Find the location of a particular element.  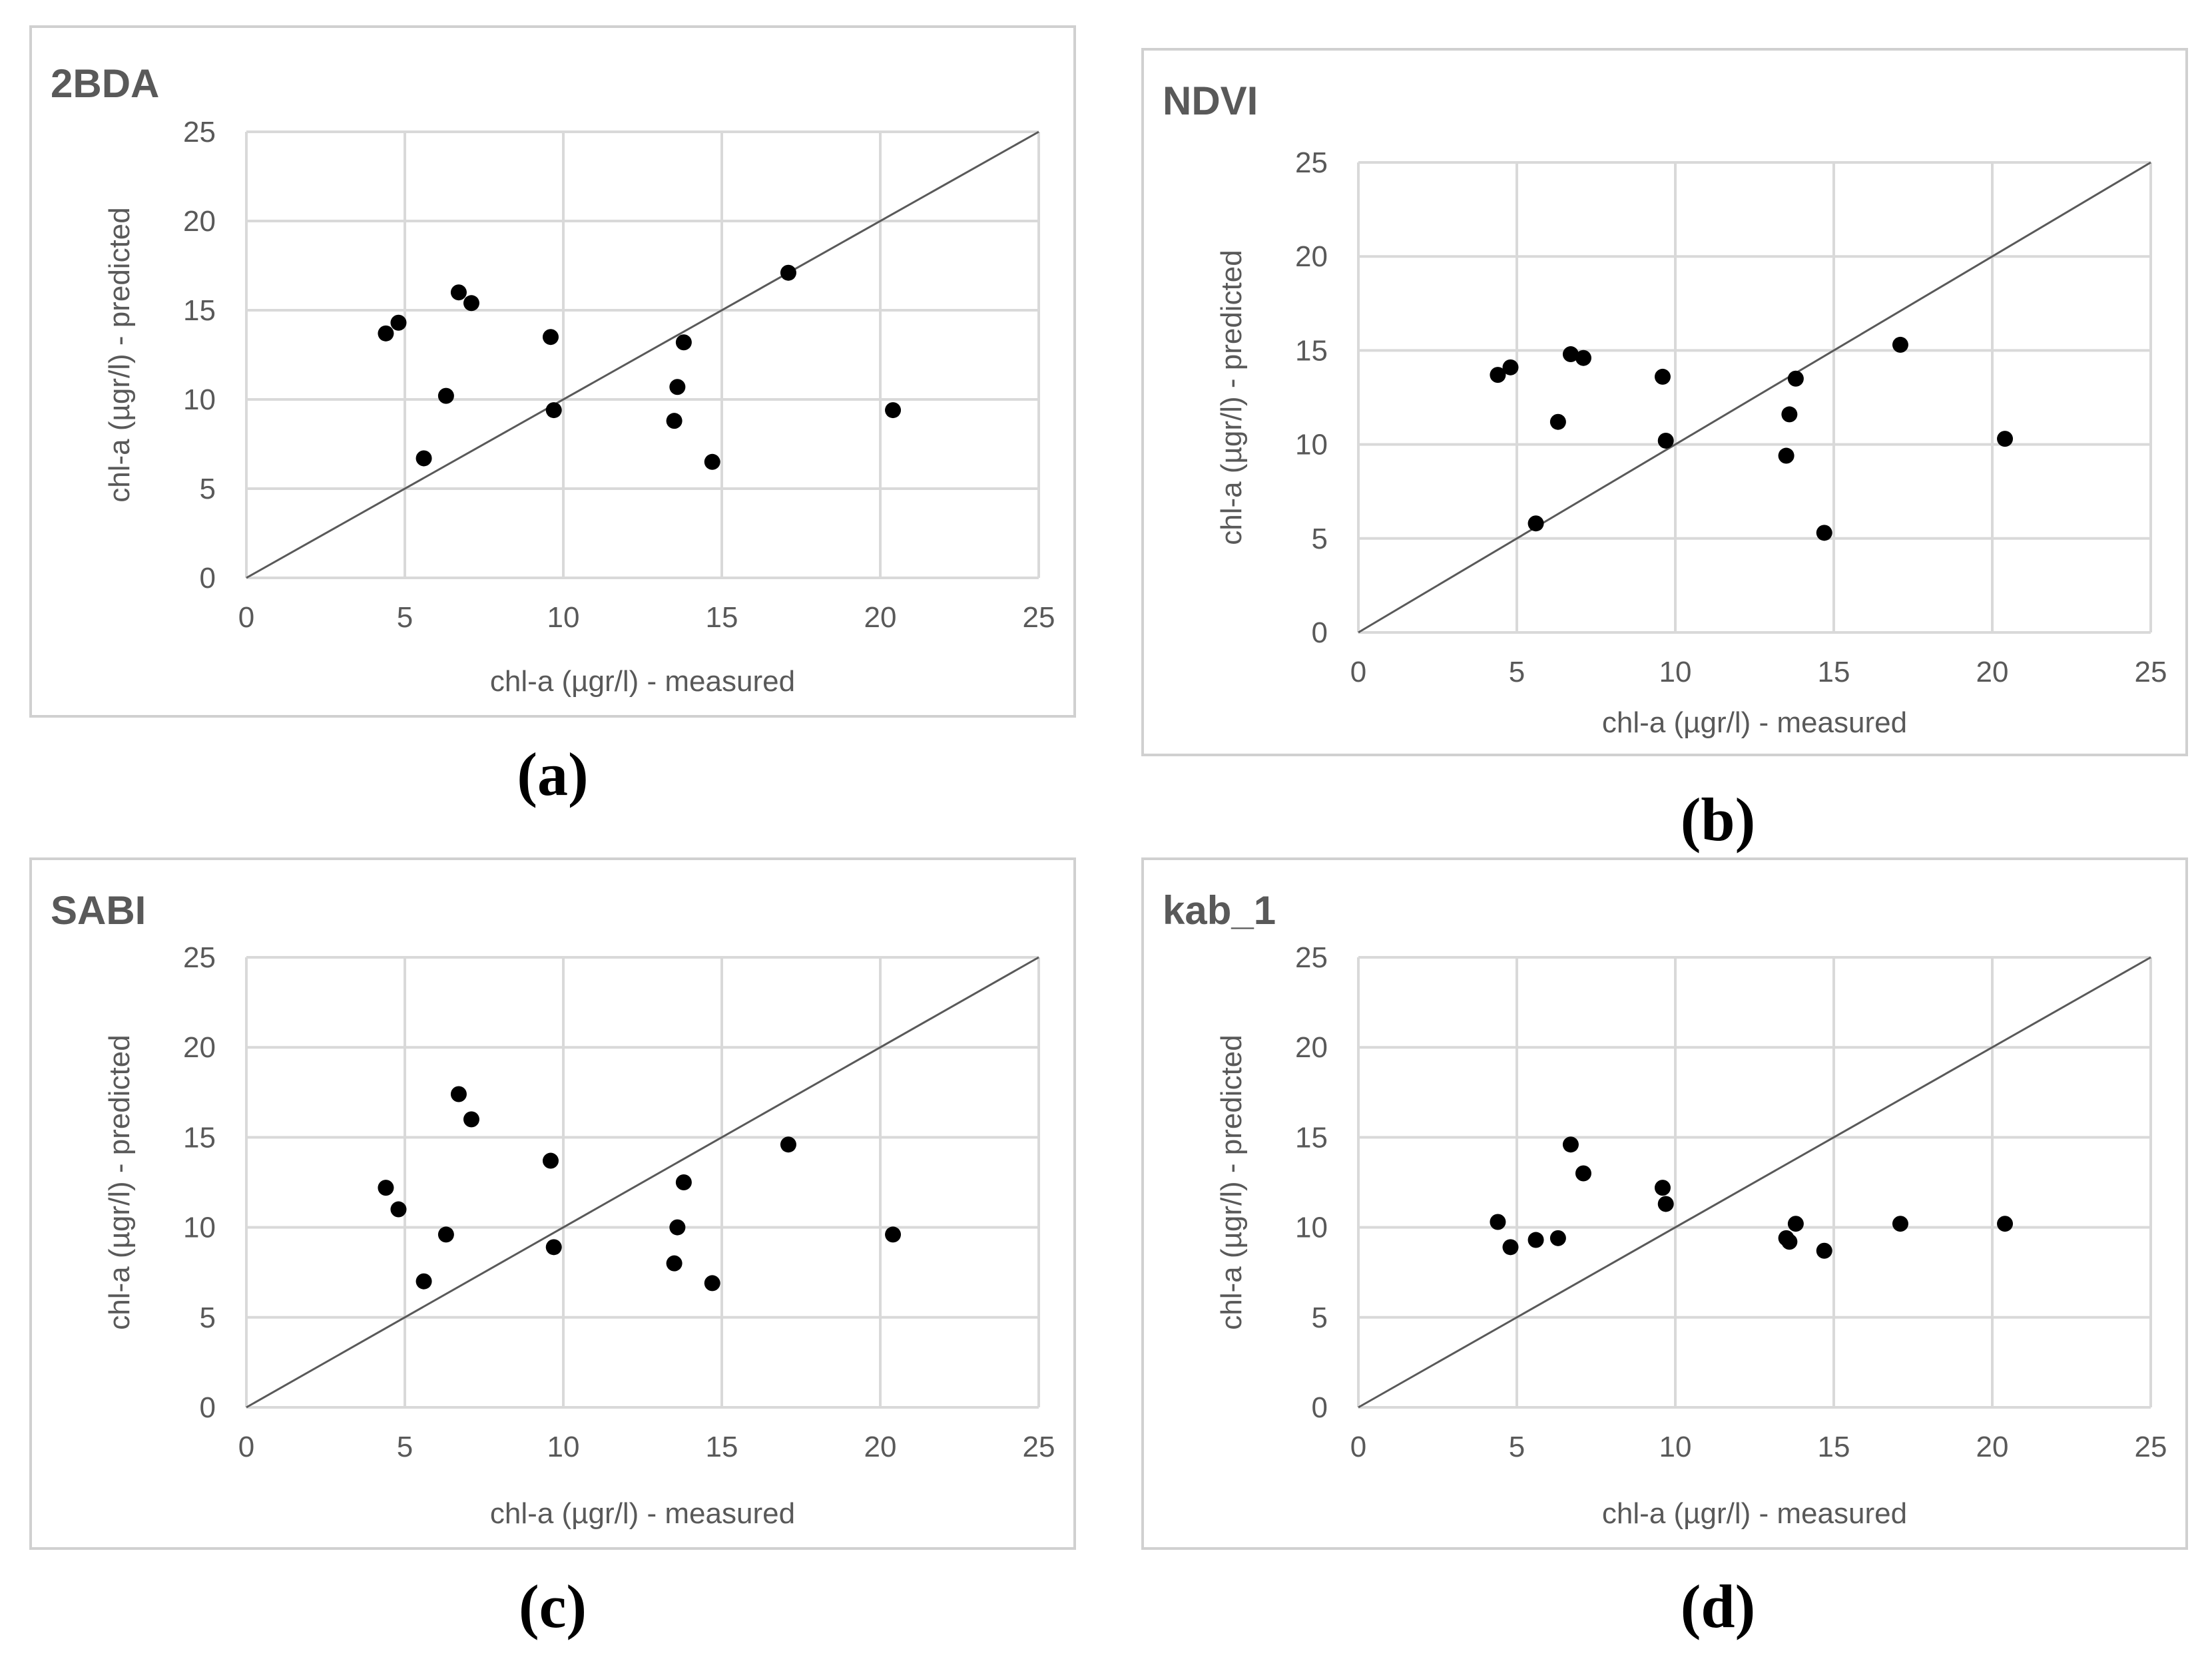

panel-title: SABI is located at coordinates (99, 910).